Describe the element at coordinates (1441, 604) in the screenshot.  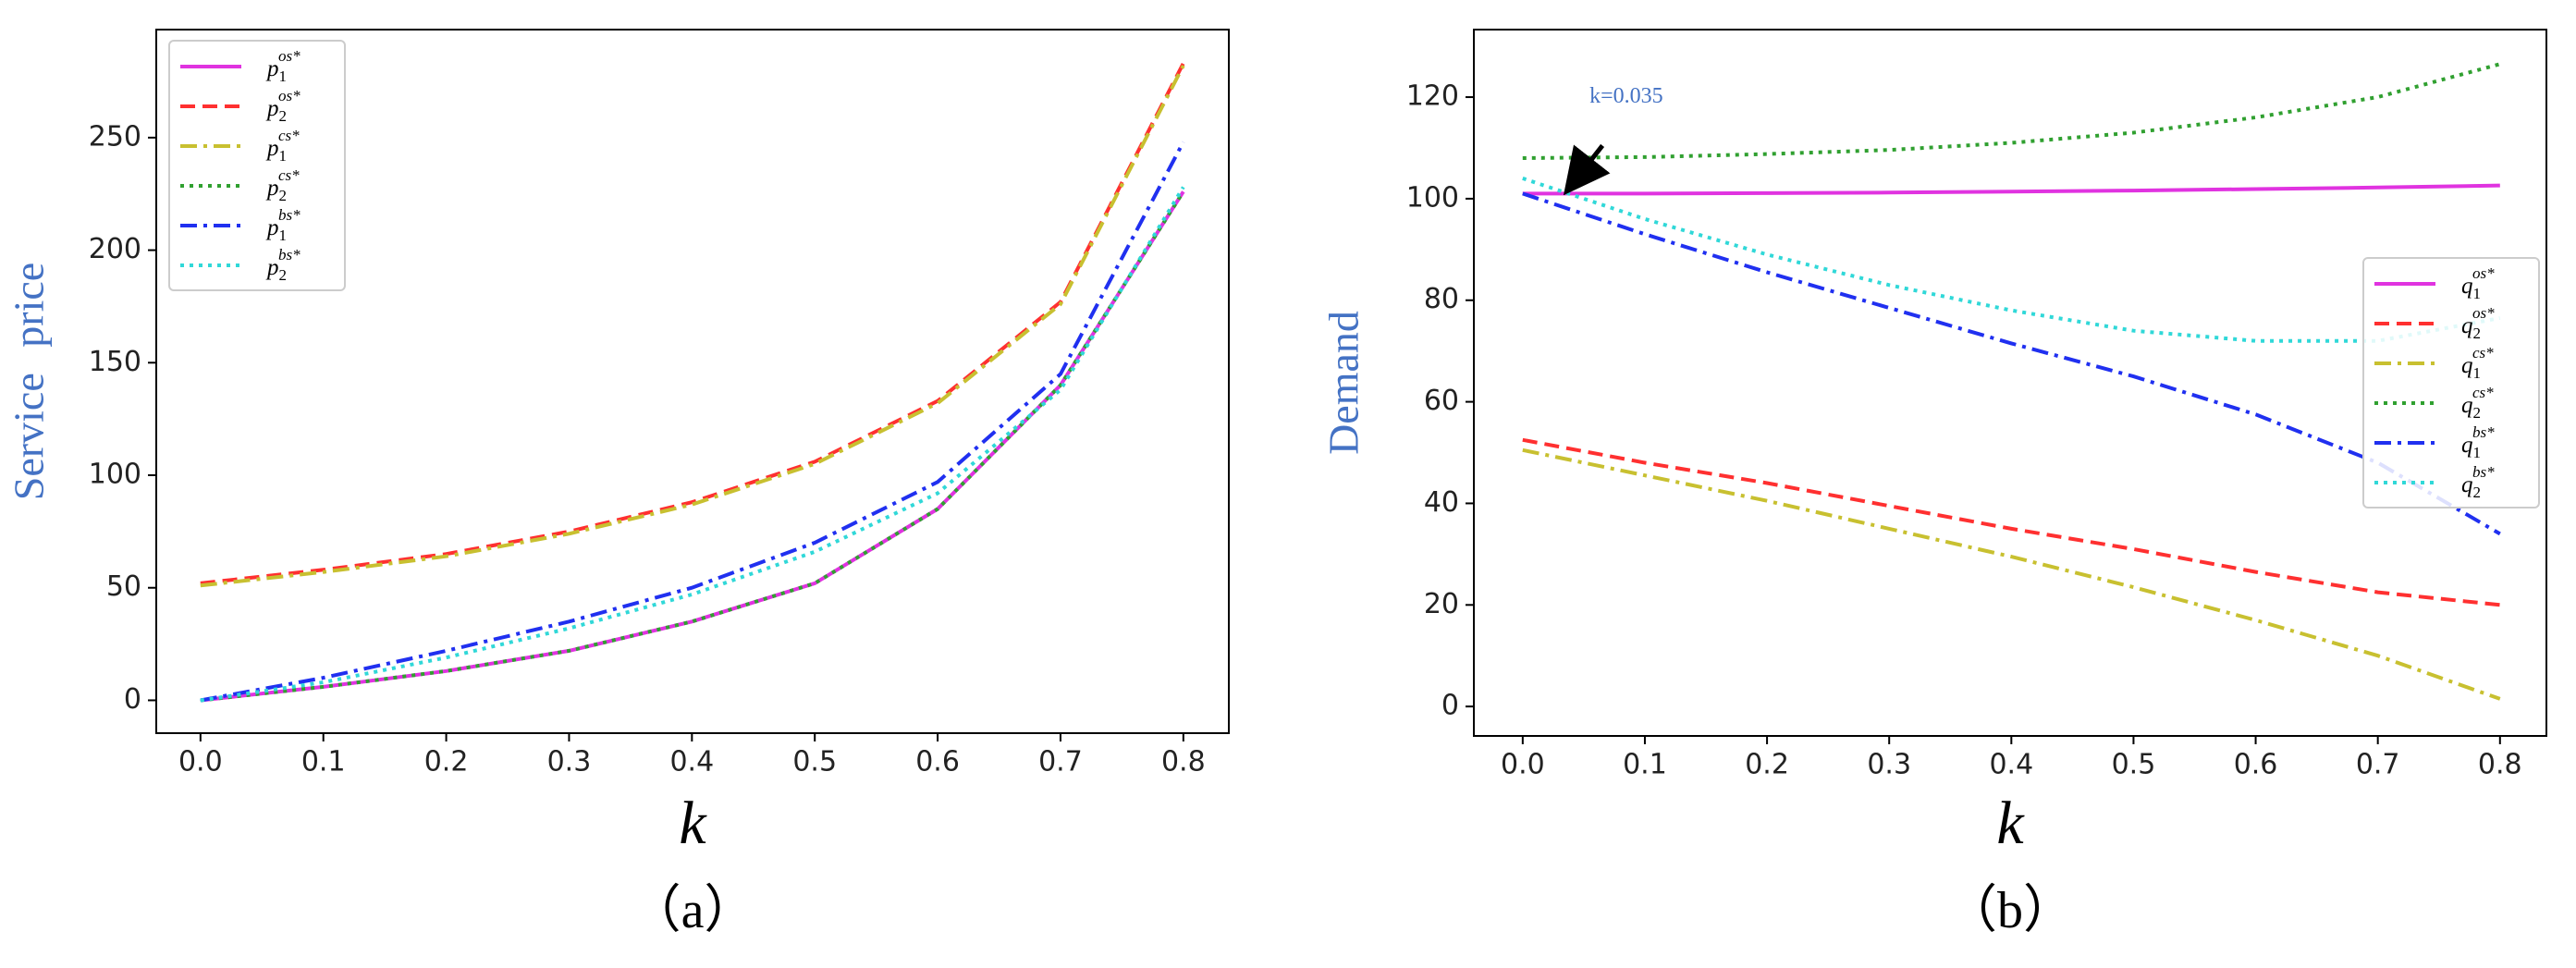
I see `y-tick-label: 20` at that location.